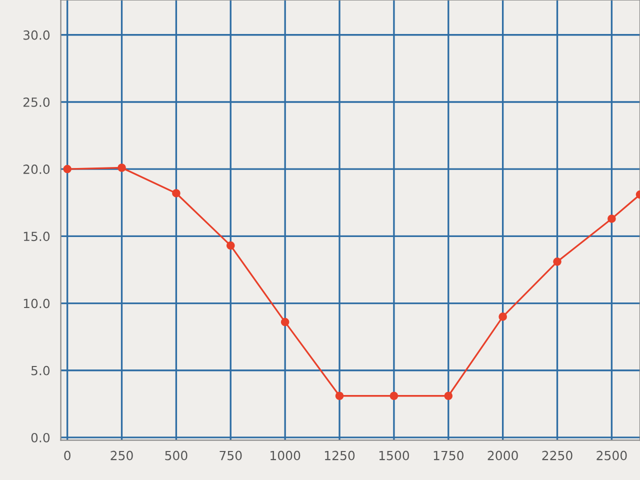  Describe the element at coordinates (40, 371) in the screenshot. I see `y-tick-label: 5.0` at that location.